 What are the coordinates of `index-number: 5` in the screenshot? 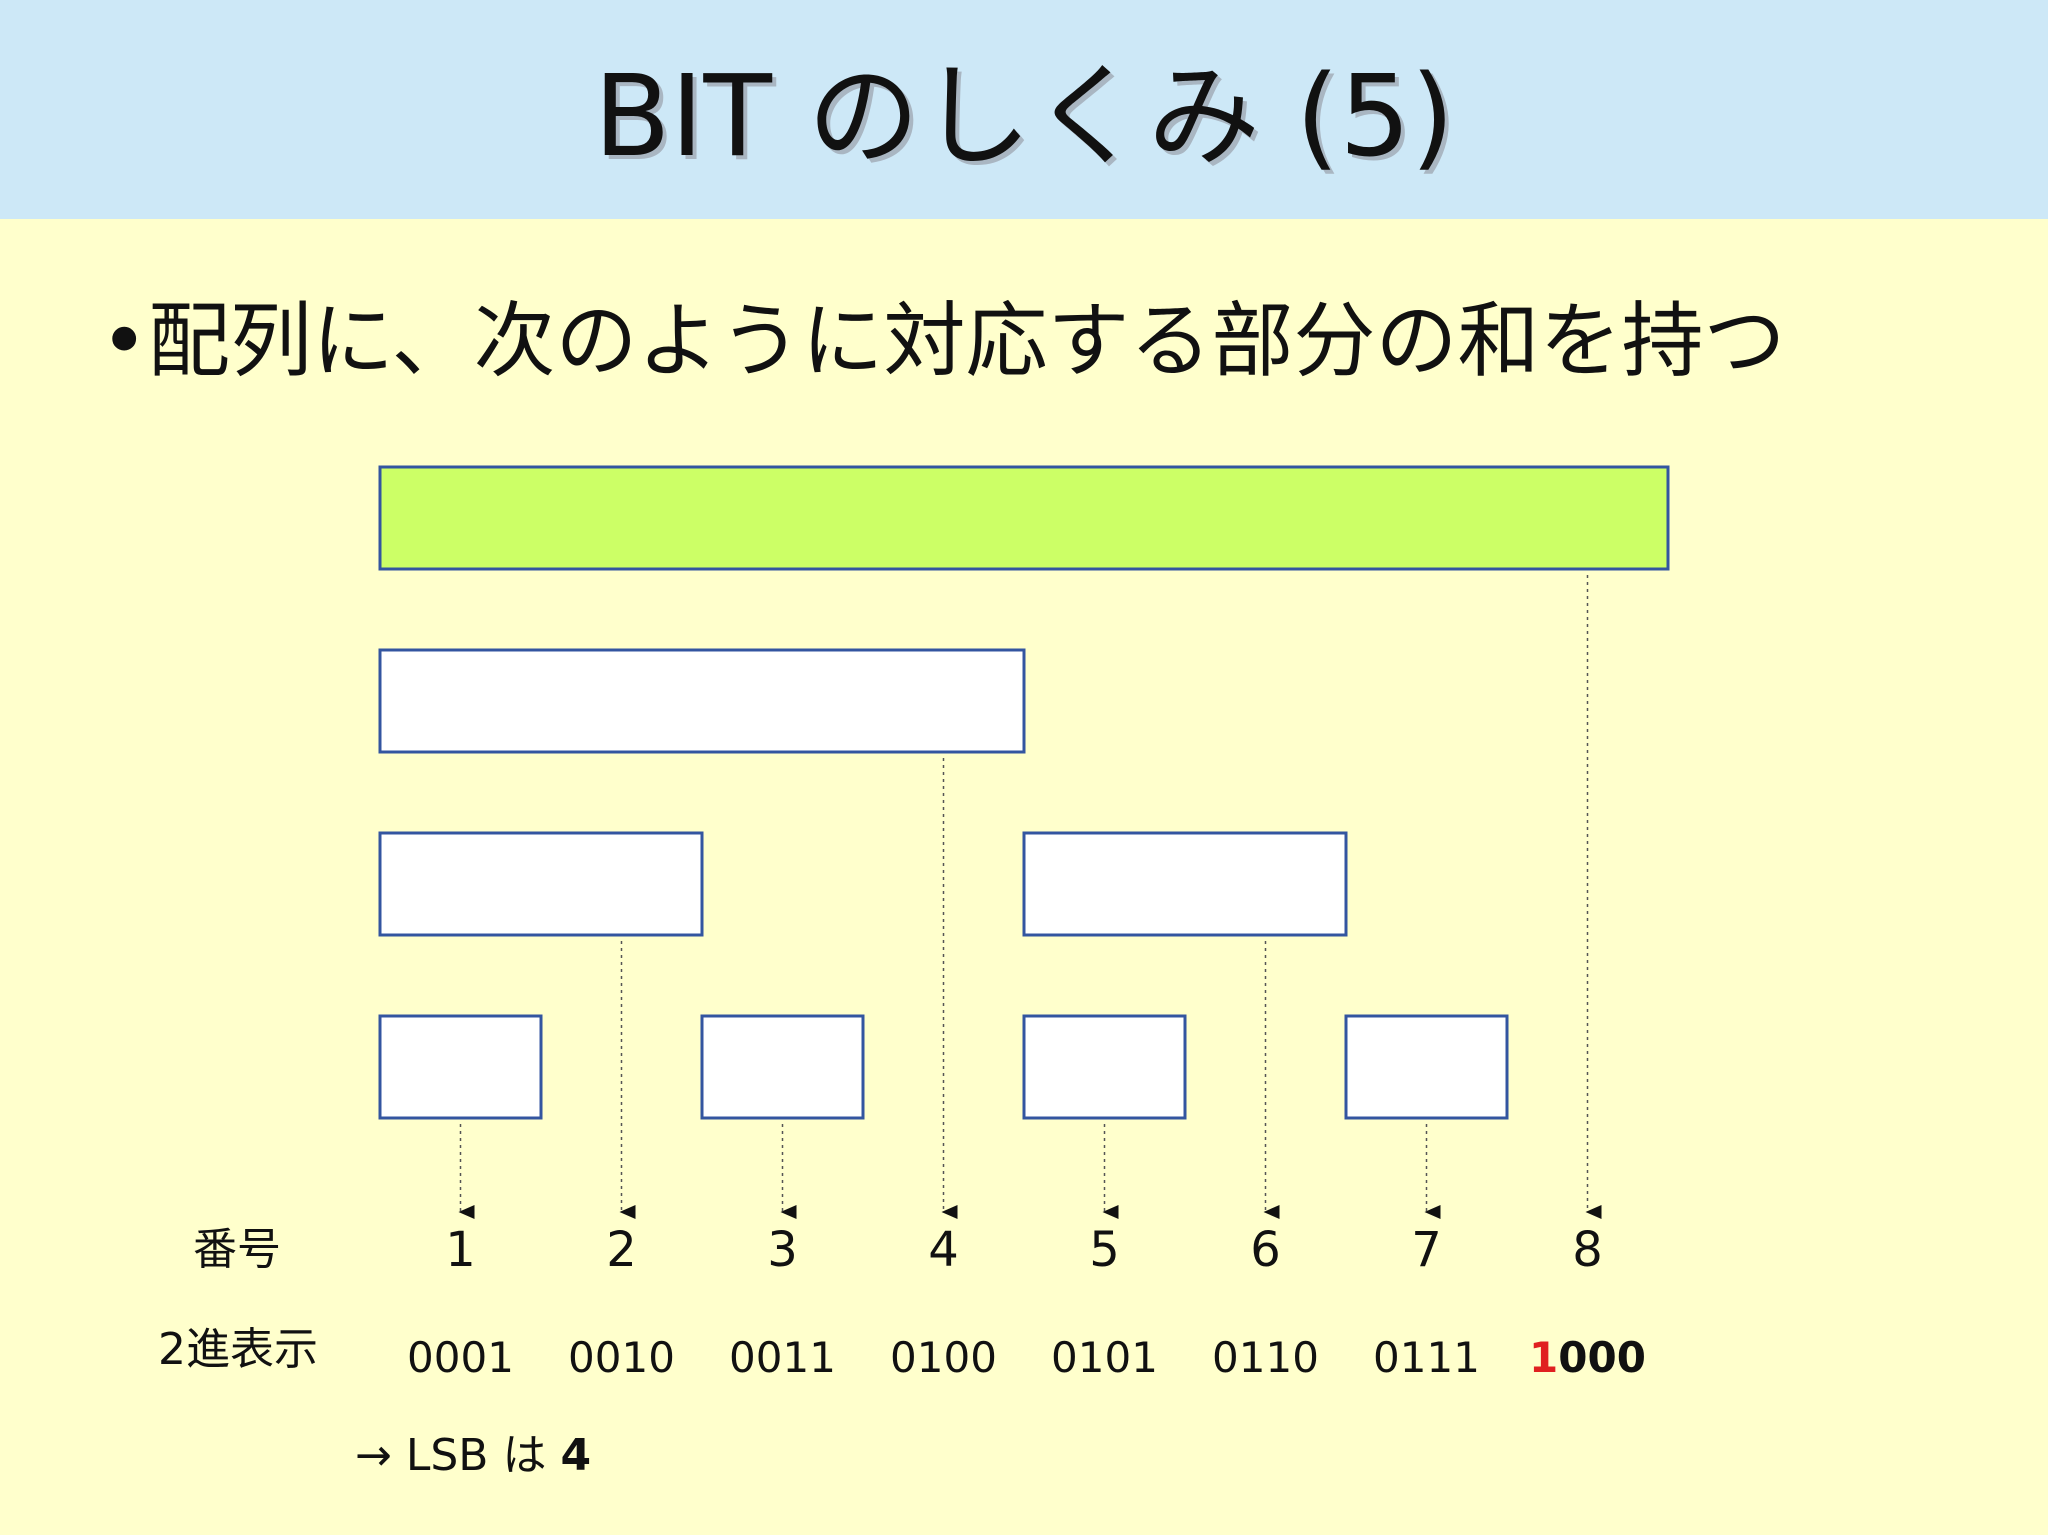 It's located at (1104, 1250).